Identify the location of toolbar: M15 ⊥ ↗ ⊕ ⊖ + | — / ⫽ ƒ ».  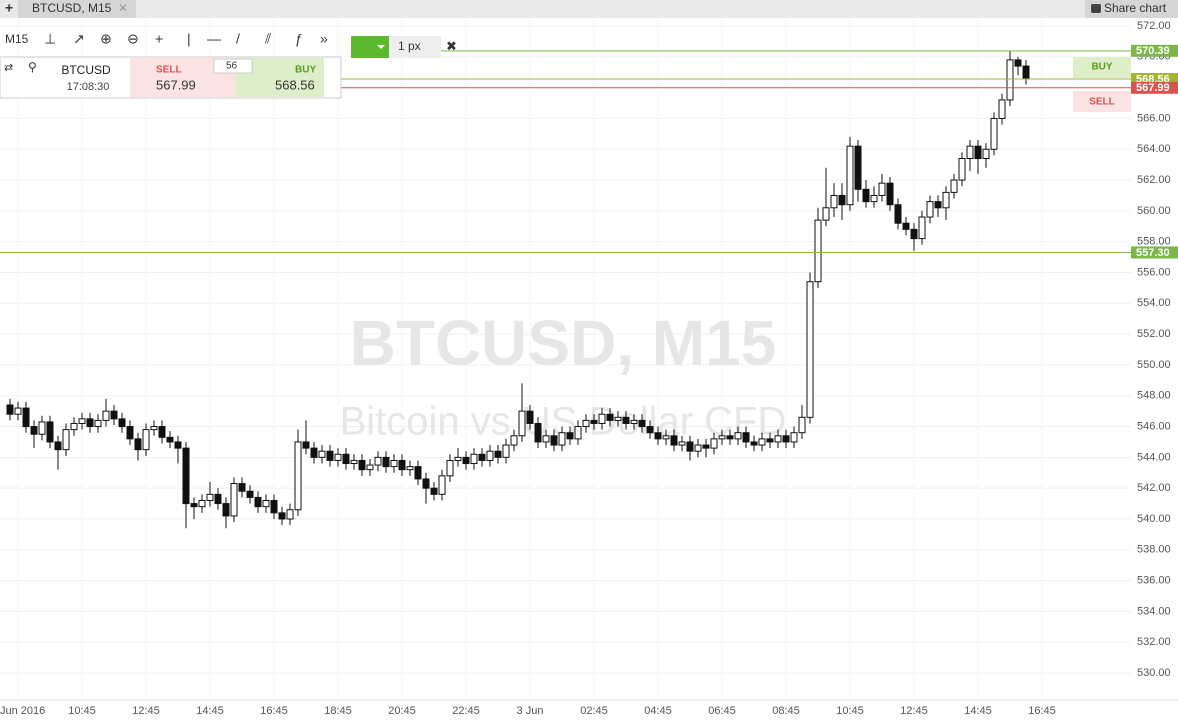
(166, 39).